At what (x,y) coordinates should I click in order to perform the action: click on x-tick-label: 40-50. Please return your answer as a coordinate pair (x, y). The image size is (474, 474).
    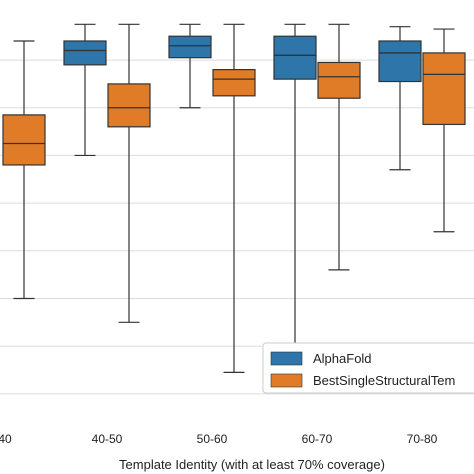
    Looking at the image, I should click on (107, 439).